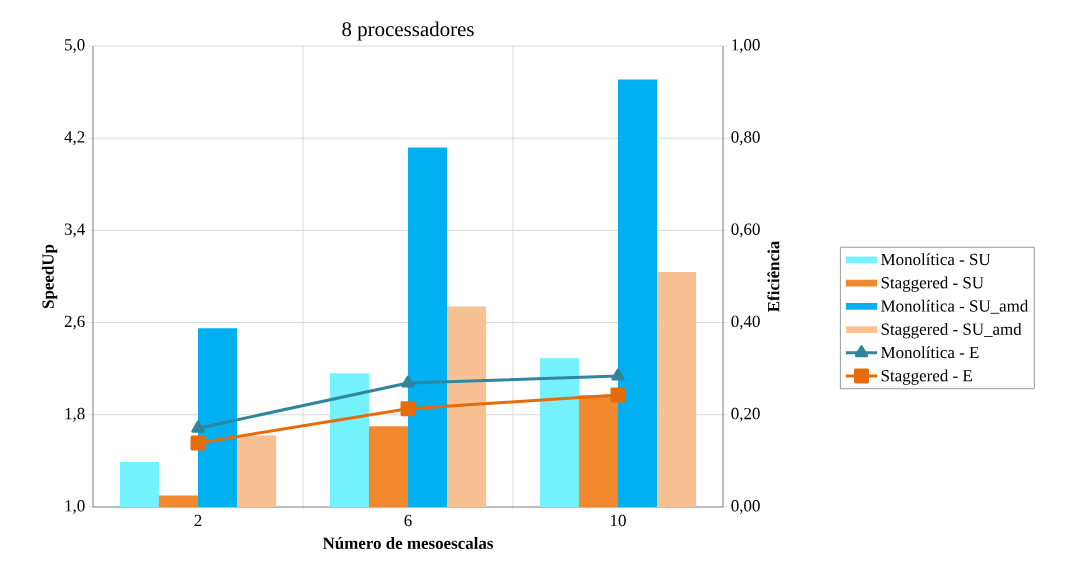 The width and height of the screenshot is (1081, 587). I want to click on y-tick-label: 5,0, so click(75, 46).